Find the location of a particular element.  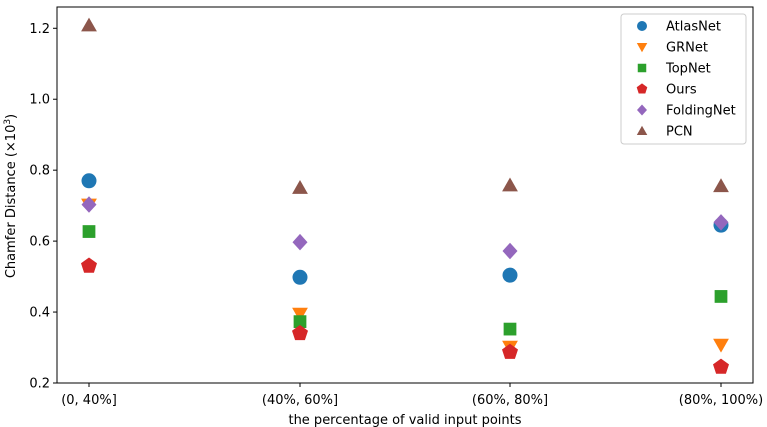

legend-label-ours: Ours is located at coordinates (681, 90).